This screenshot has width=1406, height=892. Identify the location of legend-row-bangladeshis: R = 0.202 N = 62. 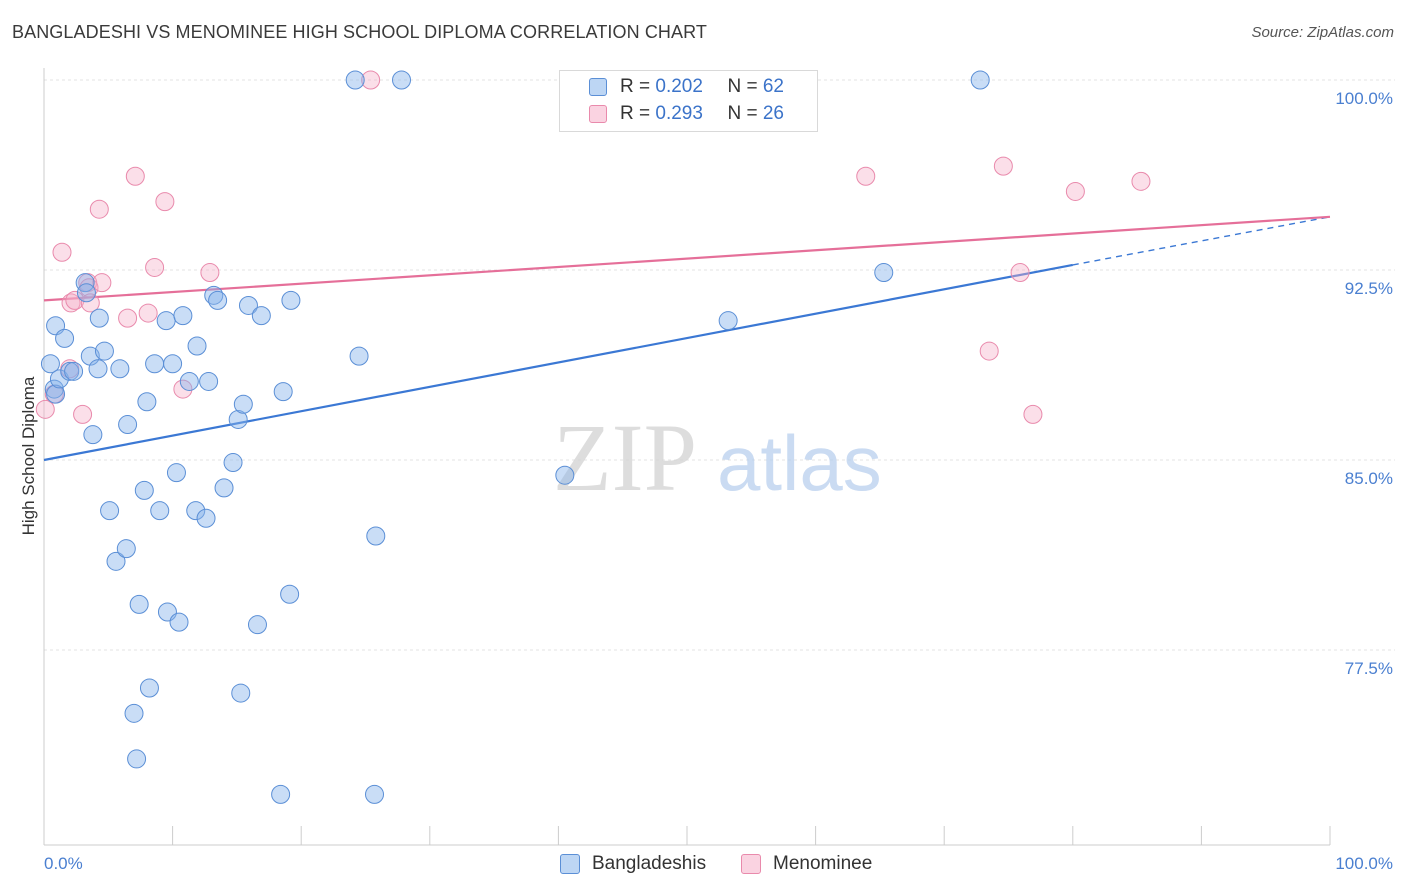
(688, 87).